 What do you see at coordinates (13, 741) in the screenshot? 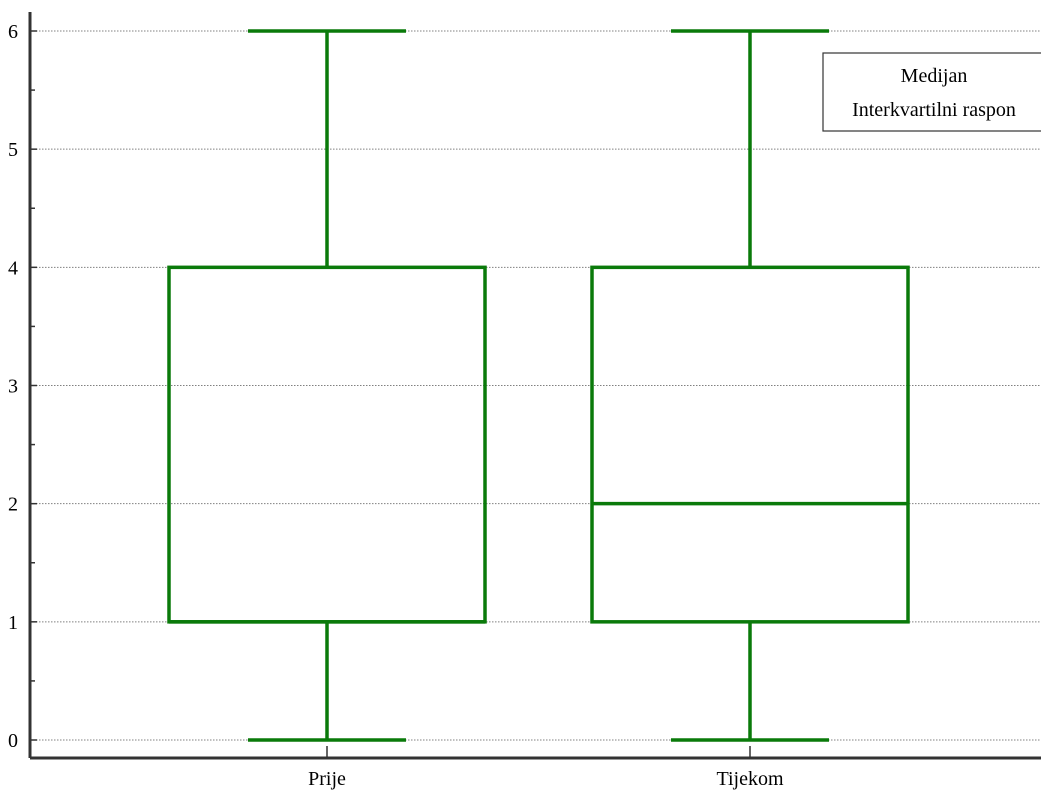
I see `y-tick-label: 0` at bounding box center [13, 741].